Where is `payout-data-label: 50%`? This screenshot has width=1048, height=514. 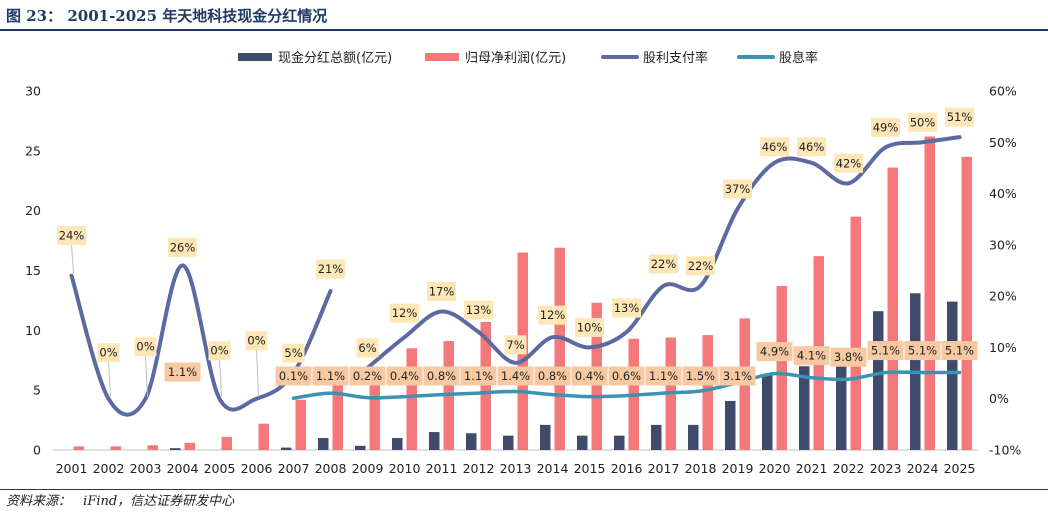 payout-data-label: 50% is located at coordinates (923, 122).